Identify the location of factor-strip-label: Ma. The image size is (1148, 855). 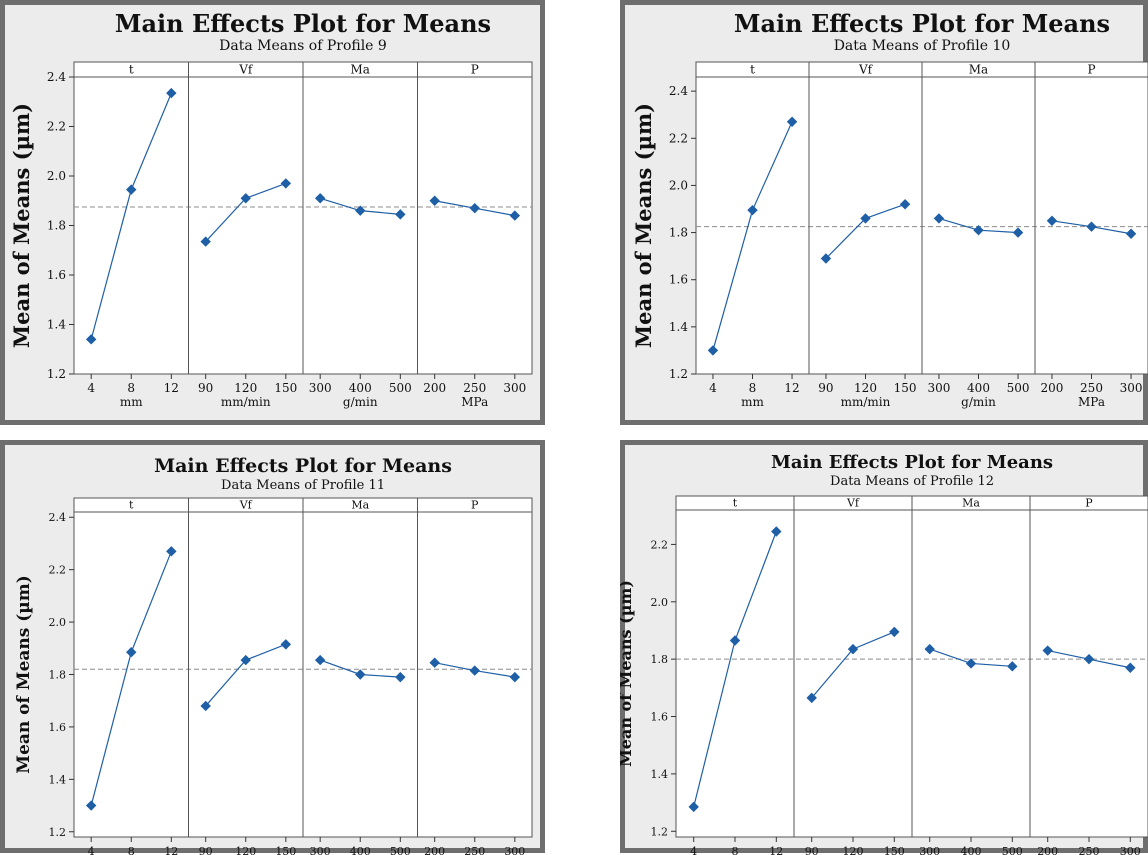
(978, 70).